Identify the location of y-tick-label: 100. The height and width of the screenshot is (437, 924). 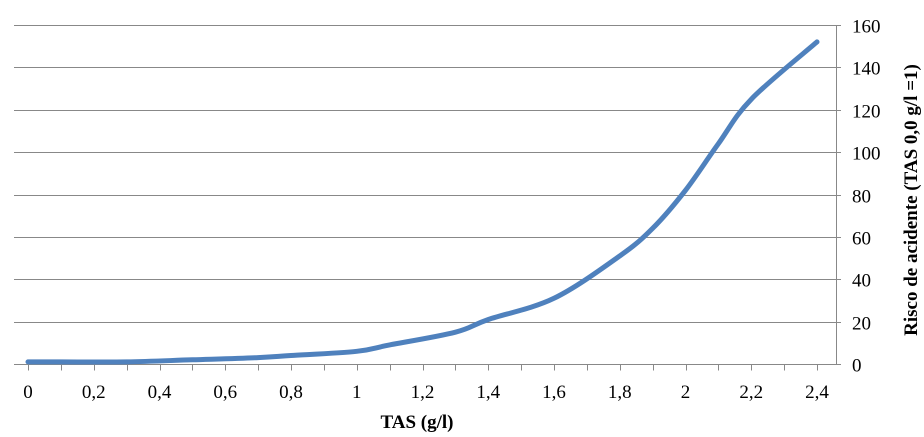
(866, 154).